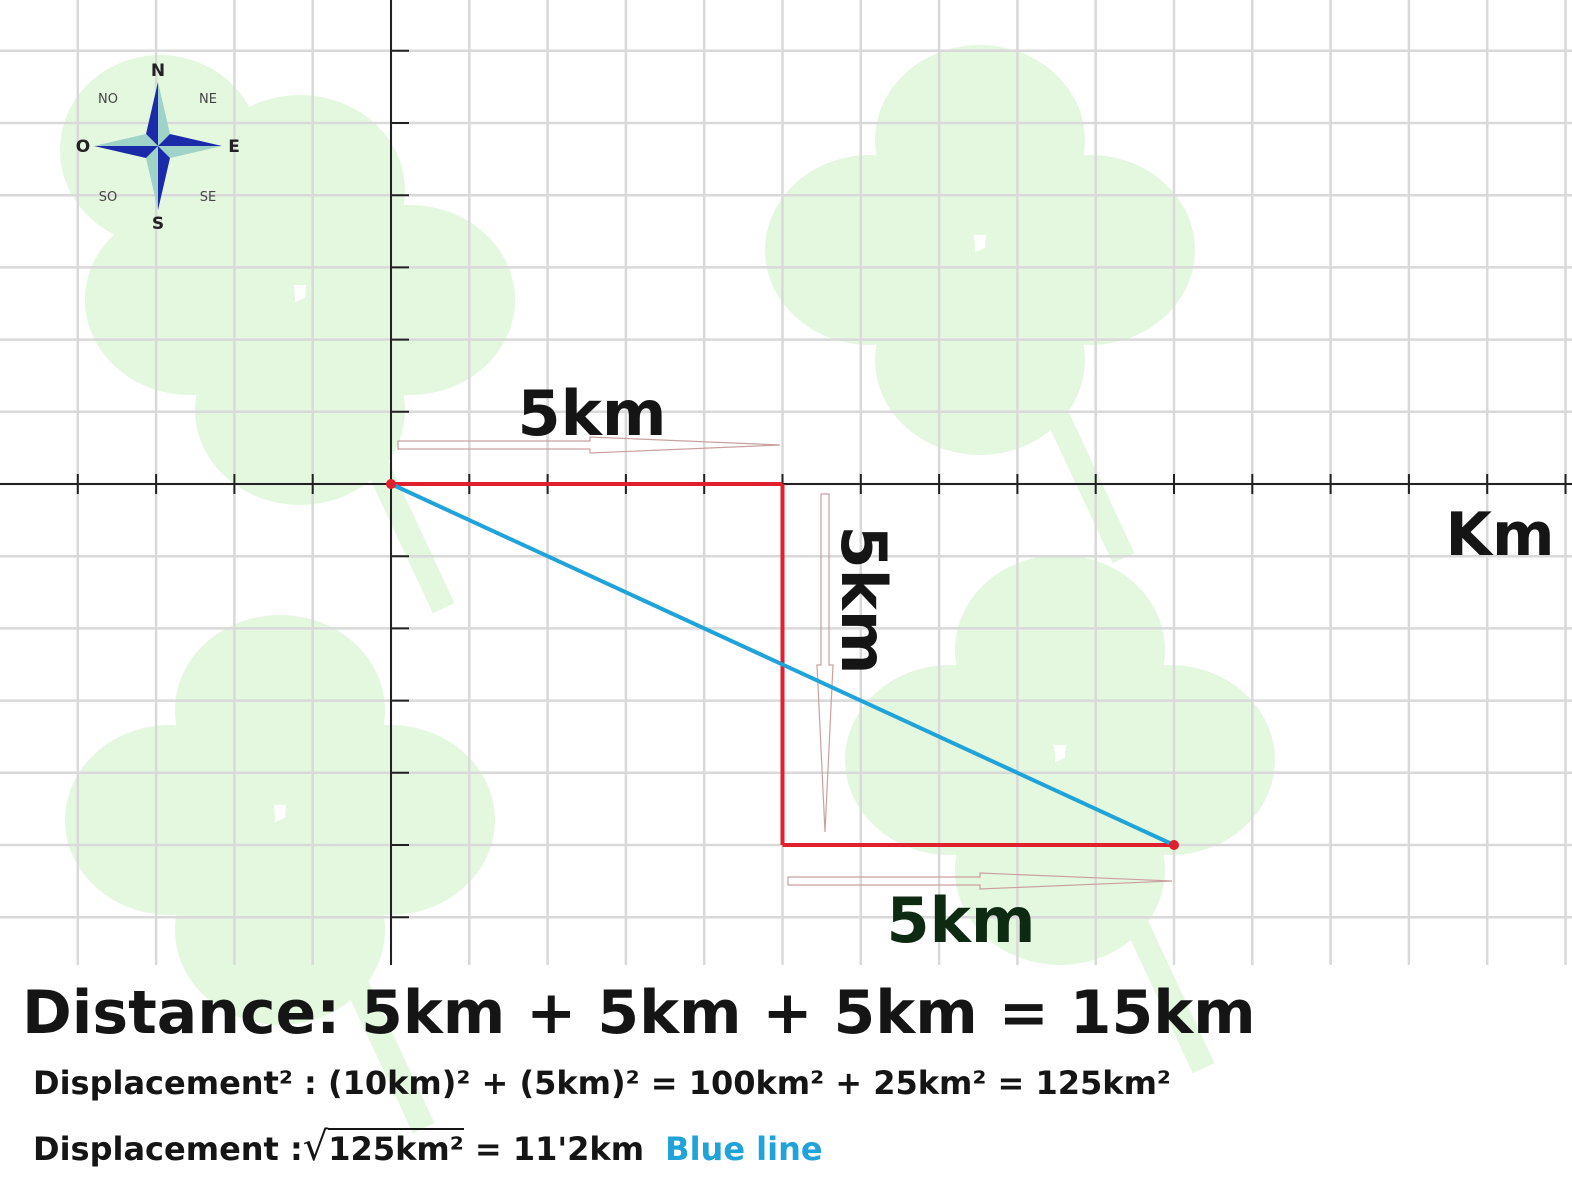 Image resolution: width=1572 pixels, height=1200 pixels. I want to click on radicand: 125km², so click(396, 1148).